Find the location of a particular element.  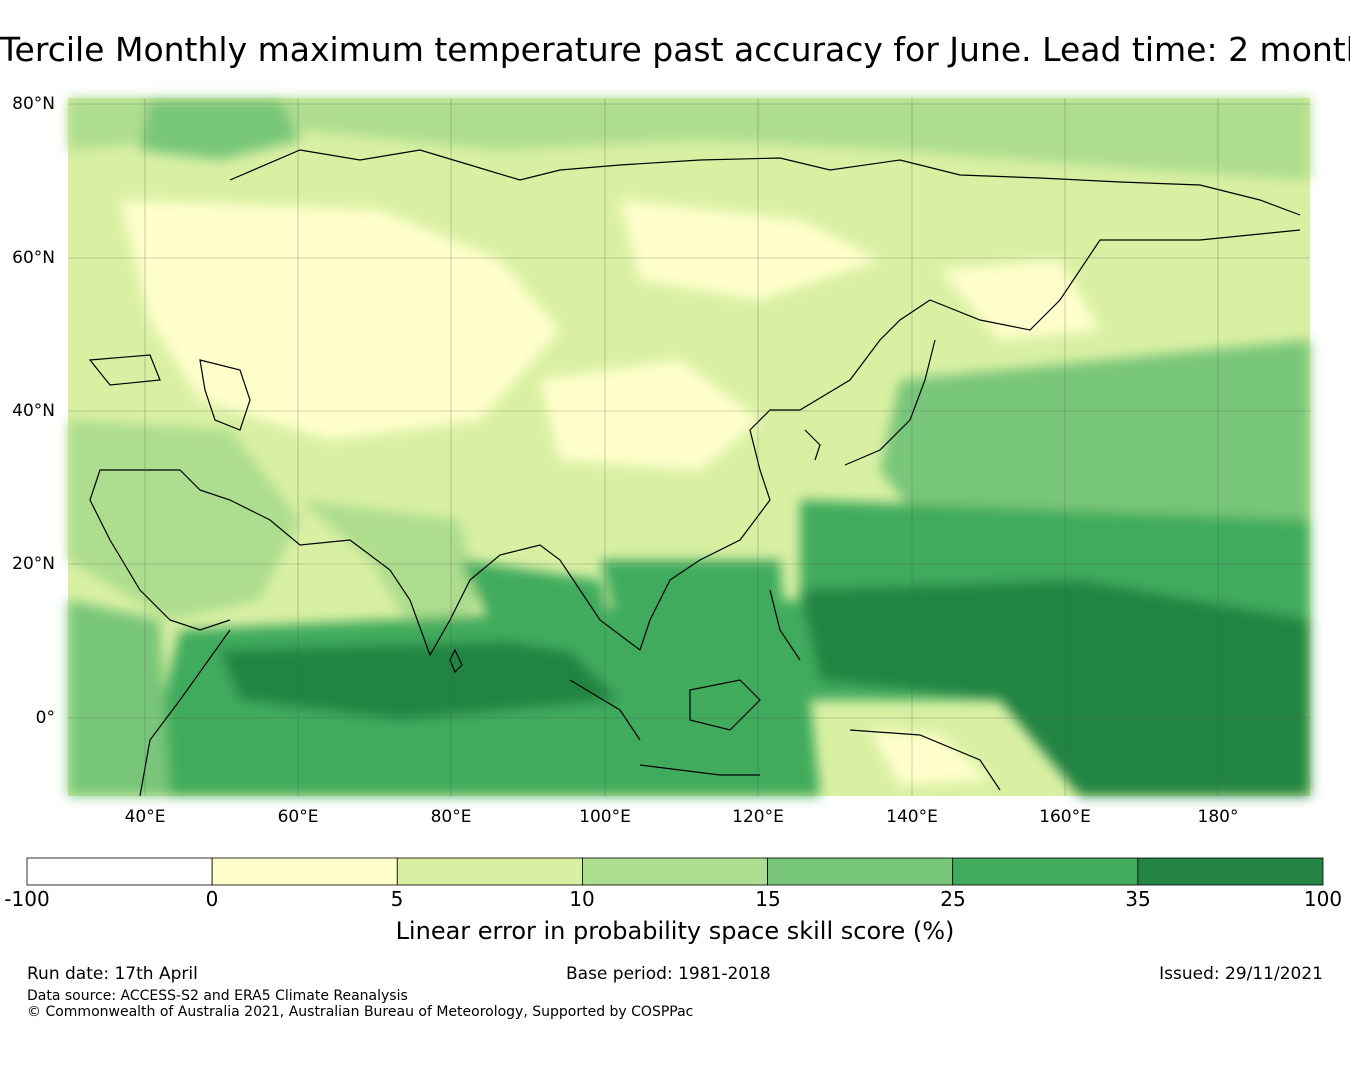

lon-label-140e: 140°E is located at coordinates (912, 817).